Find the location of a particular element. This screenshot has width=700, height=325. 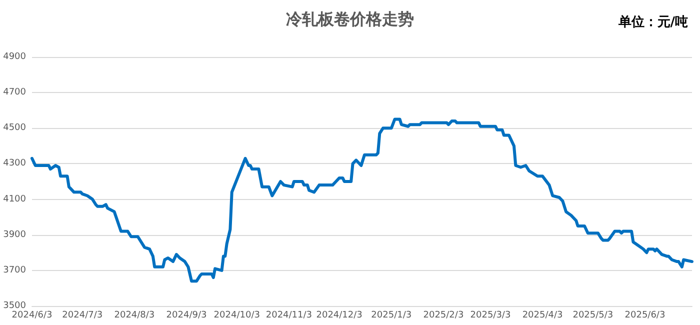

x-tick-label: 2024/11/3 is located at coordinates (289, 315).